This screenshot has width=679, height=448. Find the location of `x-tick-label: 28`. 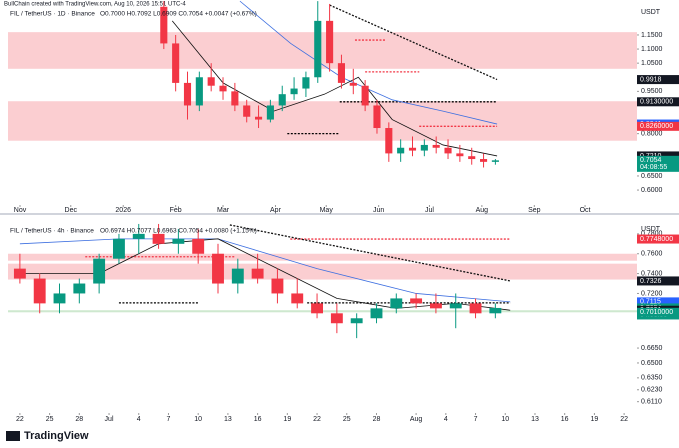

x-tick-label: 28 is located at coordinates (377, 419).